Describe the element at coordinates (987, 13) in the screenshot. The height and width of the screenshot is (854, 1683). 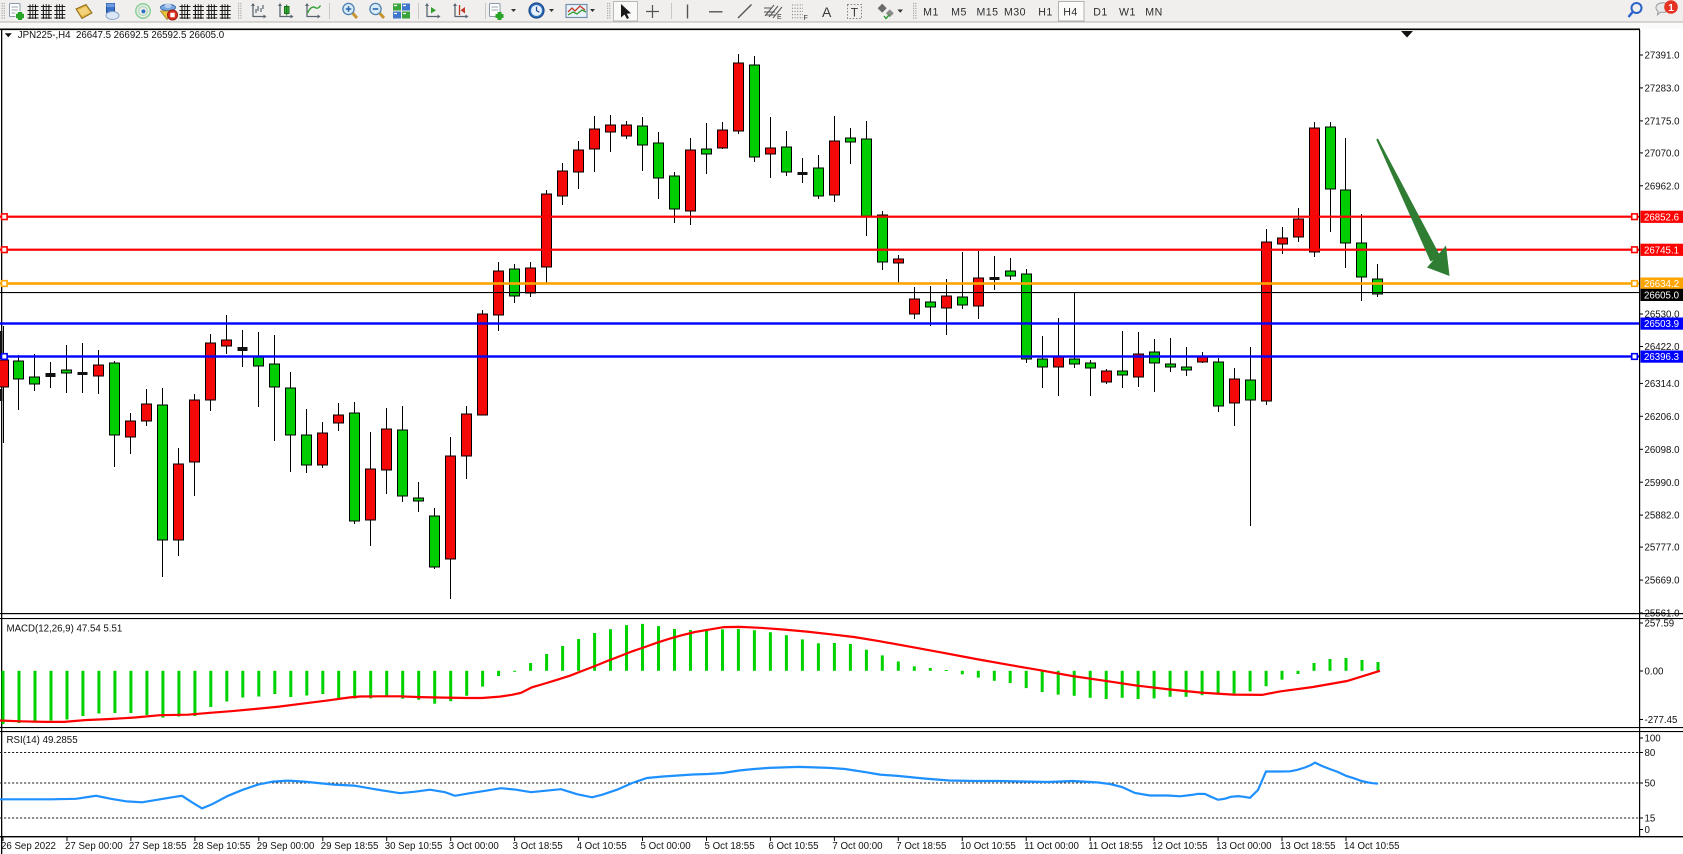
I see `svg-text: M15` at that location.